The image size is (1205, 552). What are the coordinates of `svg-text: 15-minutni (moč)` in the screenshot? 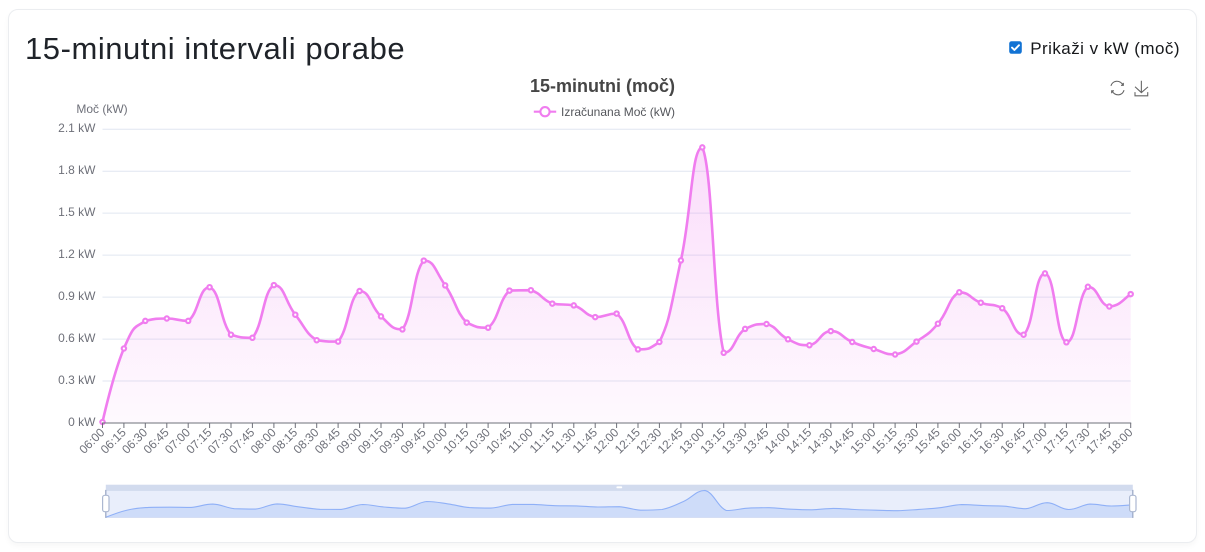 It's located at (602, 86).